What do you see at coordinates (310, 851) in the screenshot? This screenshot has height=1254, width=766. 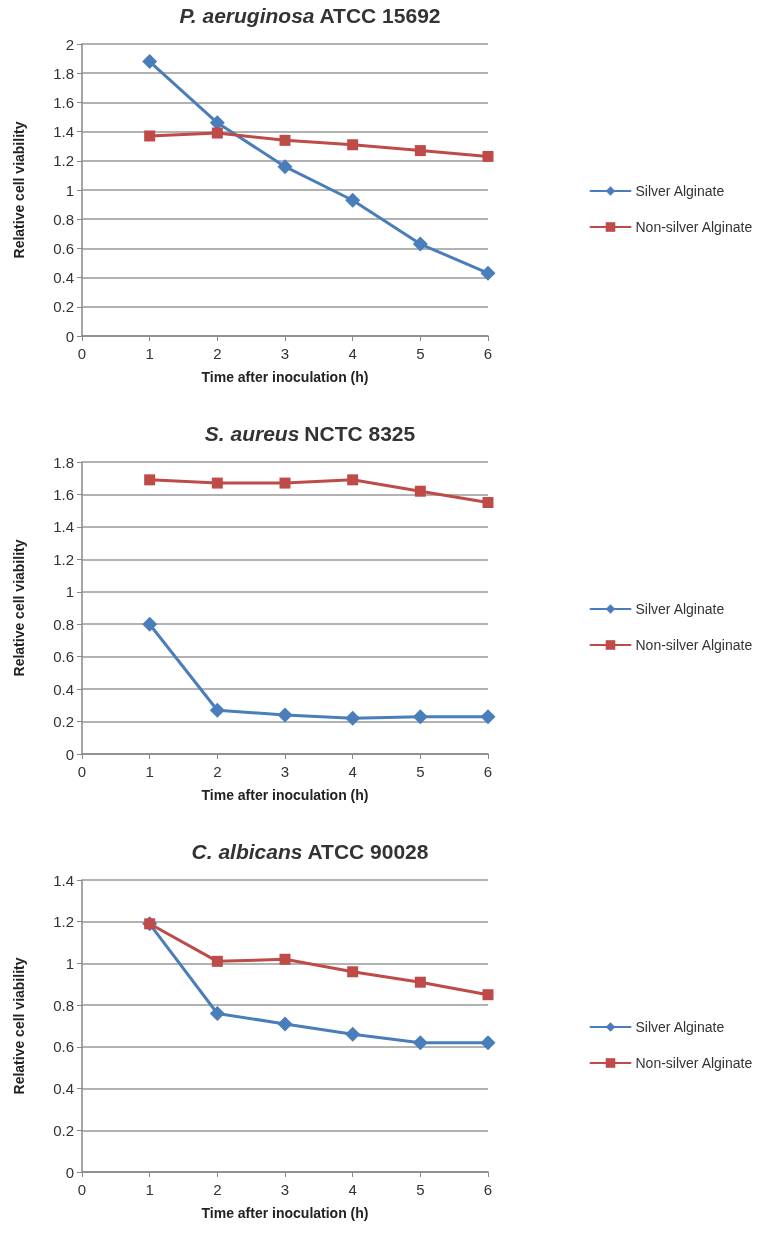 I see `chart-title: C. albicans ATCC 90028` at bounding box center [310, 851].